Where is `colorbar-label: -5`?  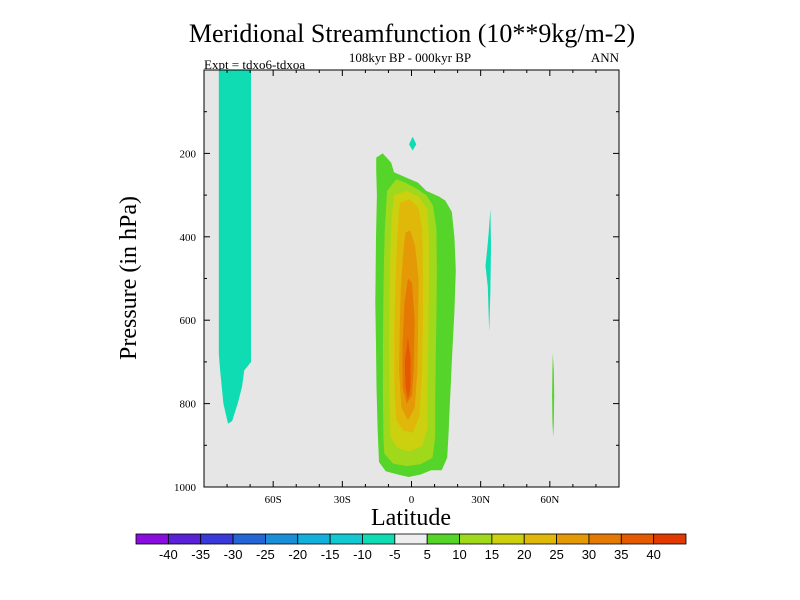 colorbar-label: -5 is located at coordinates (395, 554).